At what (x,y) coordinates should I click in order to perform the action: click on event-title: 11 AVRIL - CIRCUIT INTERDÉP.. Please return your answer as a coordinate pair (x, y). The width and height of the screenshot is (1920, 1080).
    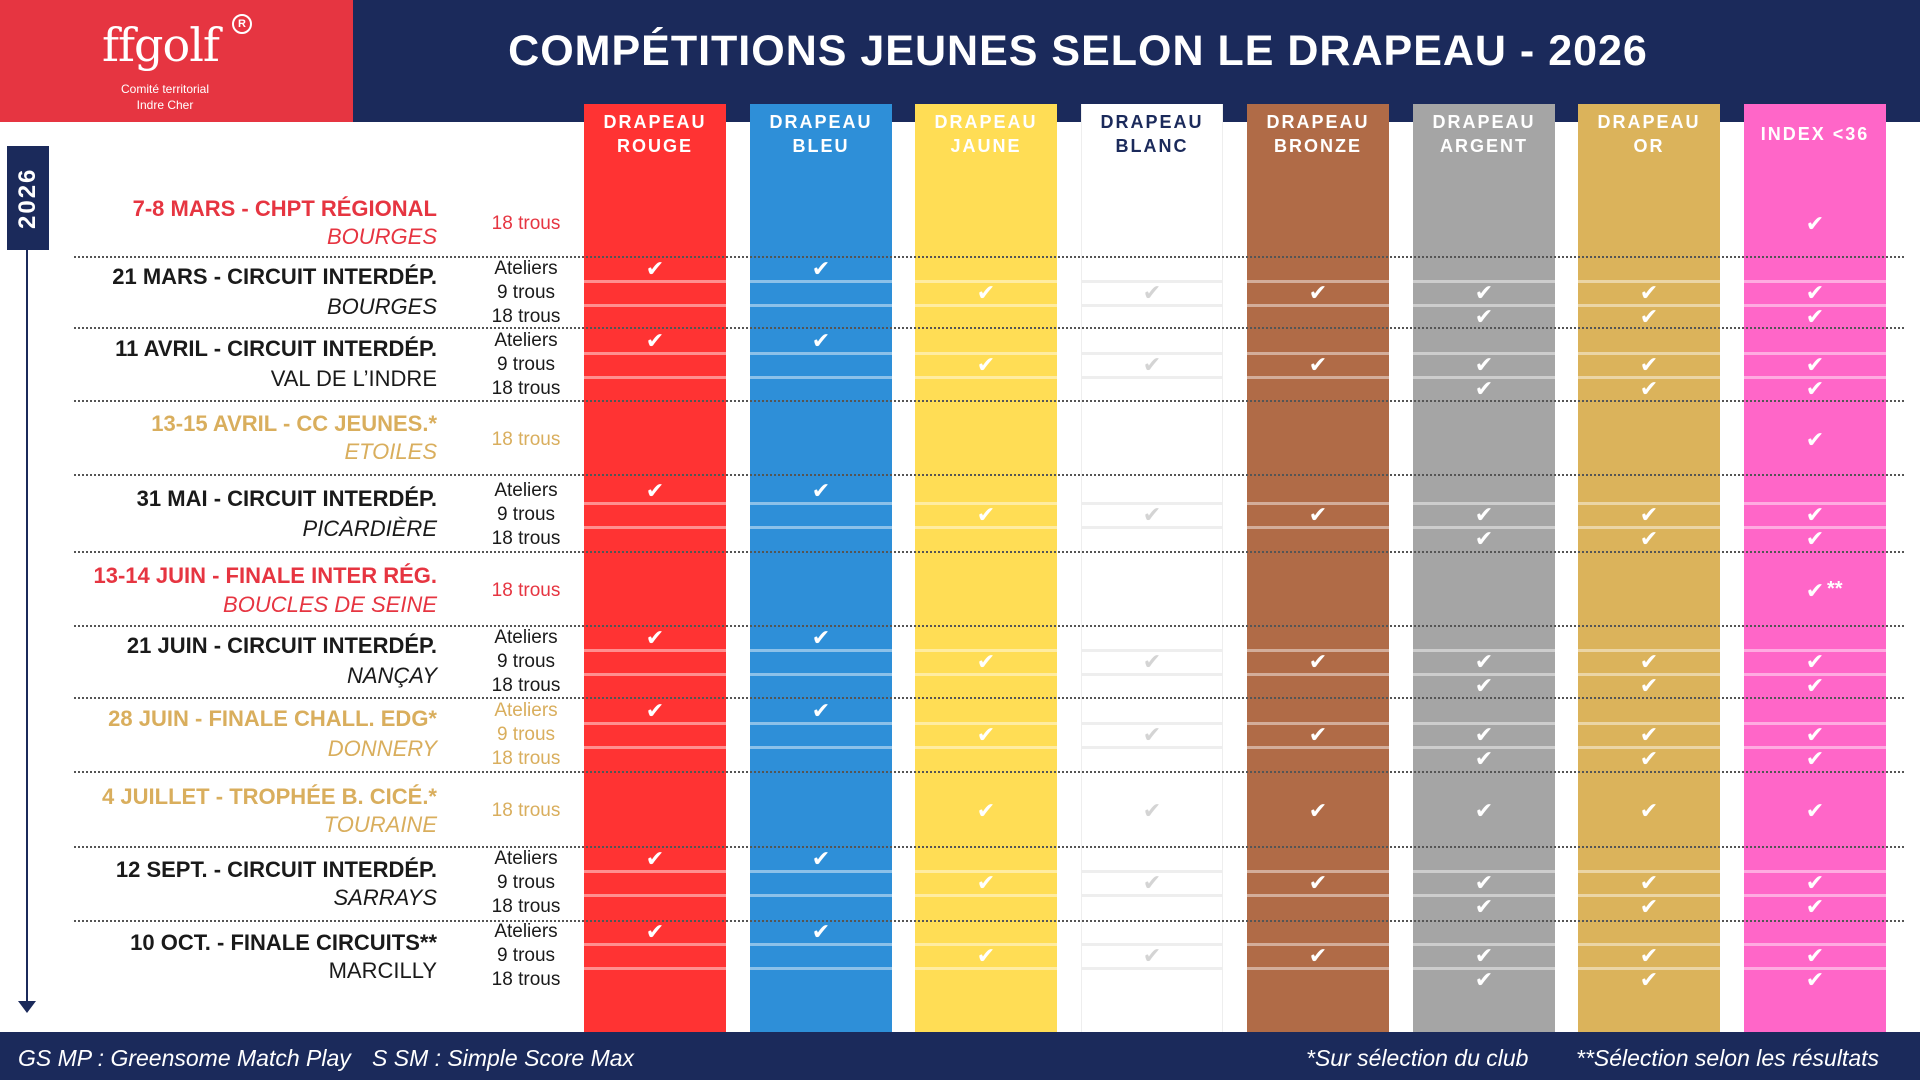
    Looking at the image, I should click on (276, 349).